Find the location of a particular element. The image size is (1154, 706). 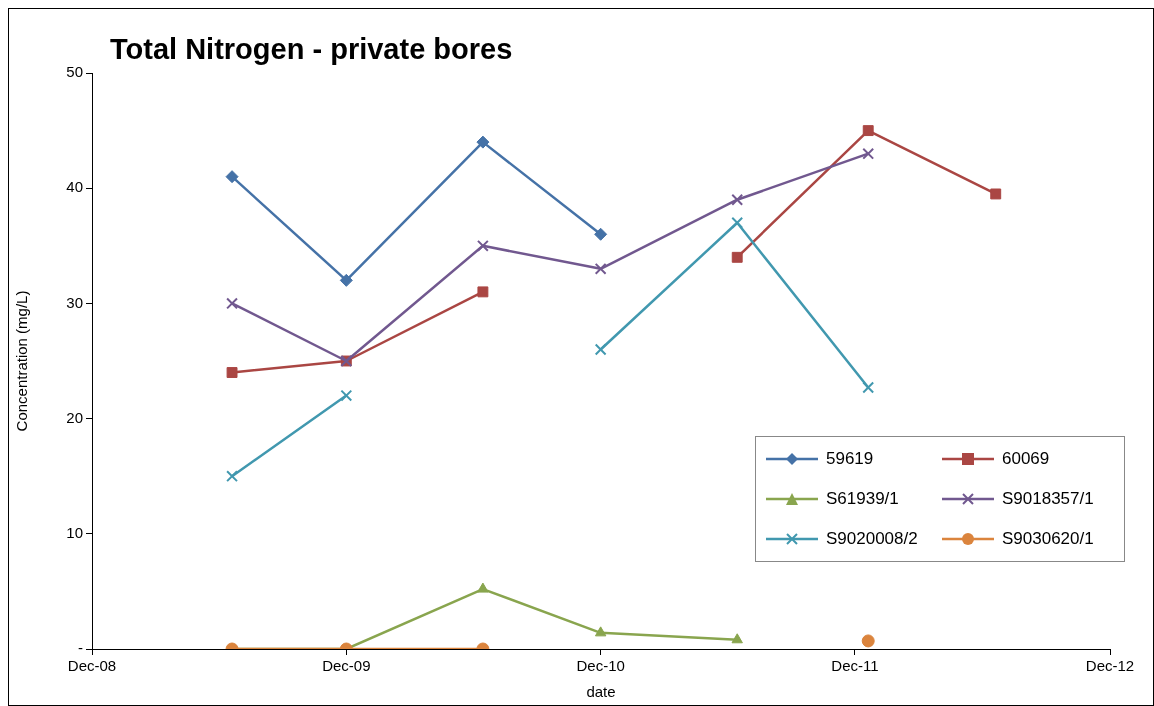

legend-label: S61939/1 is located at coordinates (862, 499).